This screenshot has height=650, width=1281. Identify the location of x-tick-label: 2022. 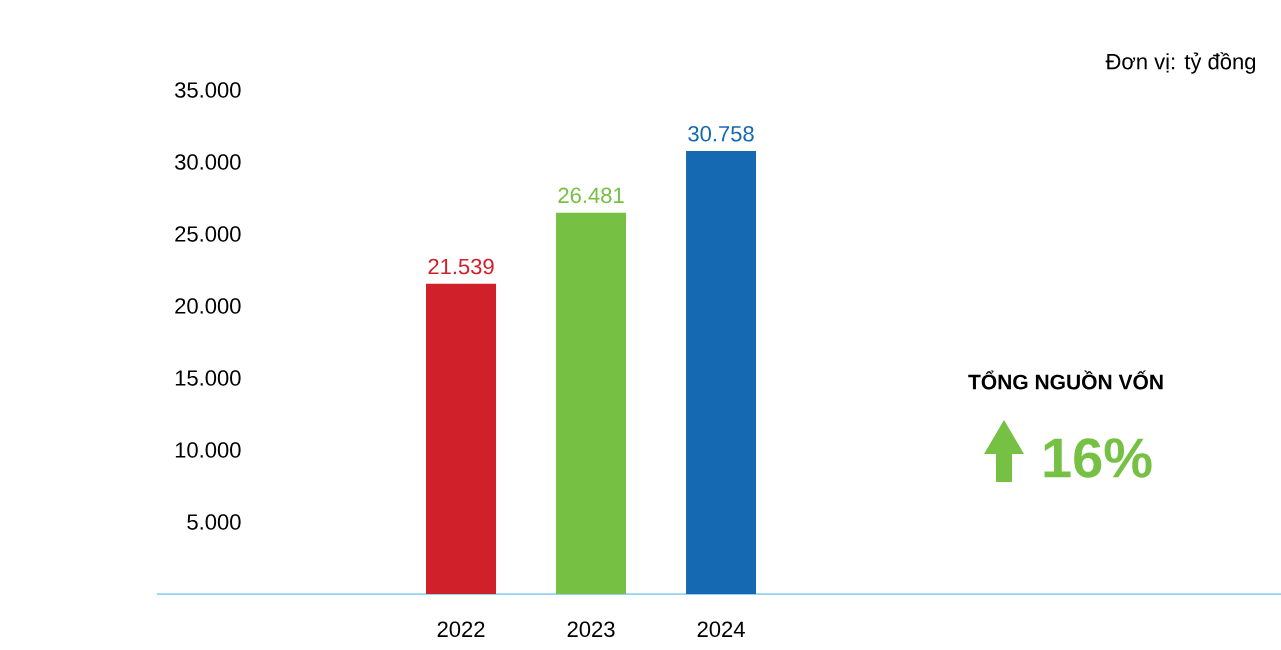
(461, 629).